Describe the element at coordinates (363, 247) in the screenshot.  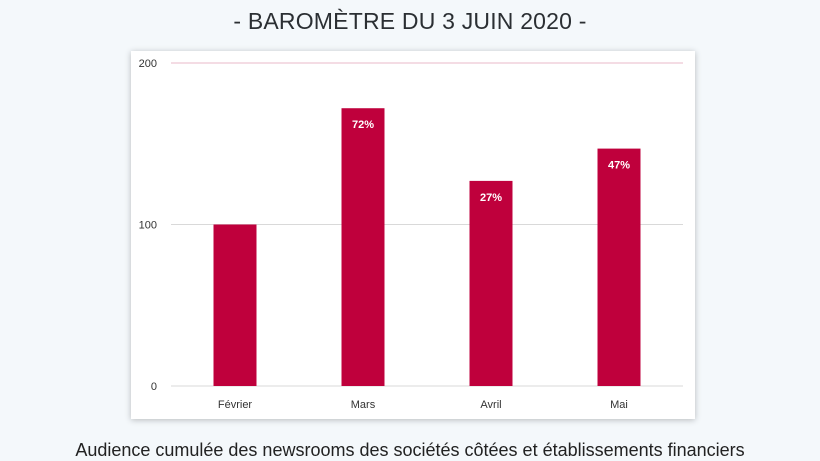
I see `bar-mars` at that location.